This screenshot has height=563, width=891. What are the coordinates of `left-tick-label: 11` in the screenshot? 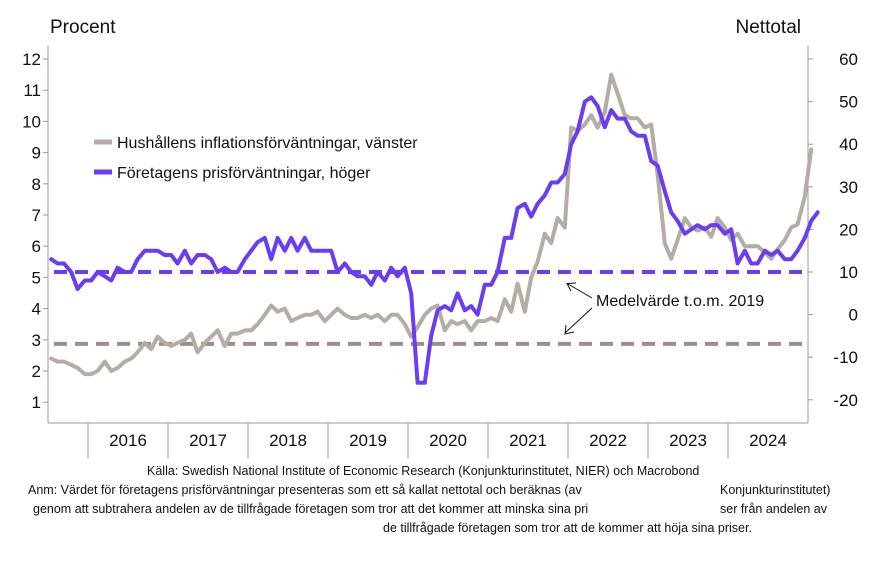 It's located at (32, 90).